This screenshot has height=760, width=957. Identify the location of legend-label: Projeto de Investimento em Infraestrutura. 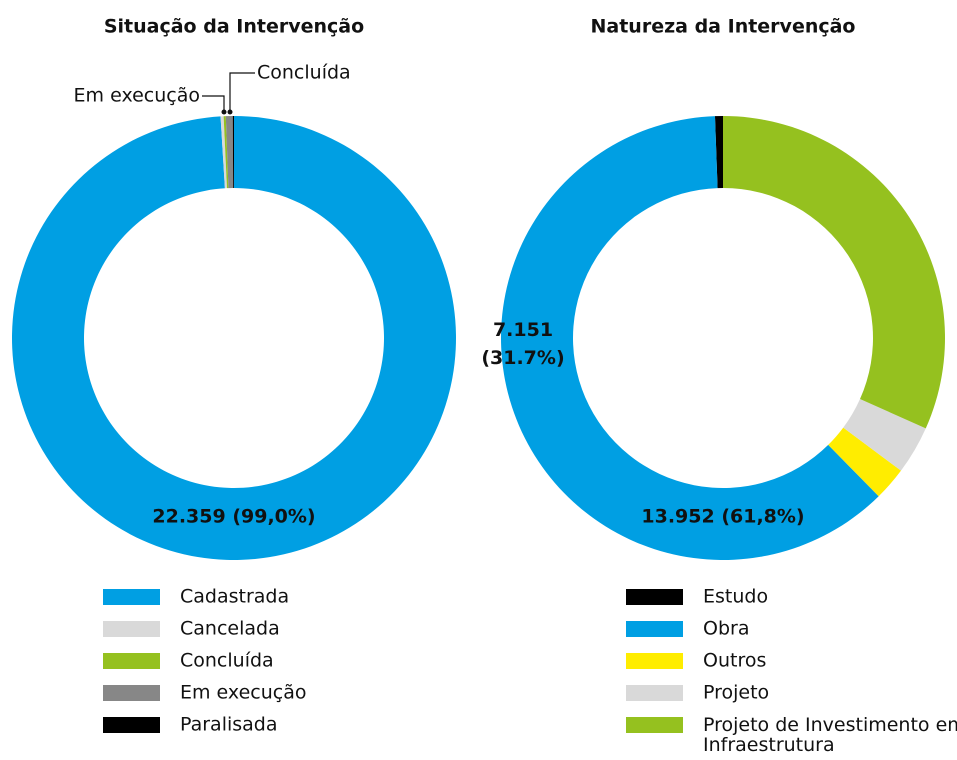
(830, 735).